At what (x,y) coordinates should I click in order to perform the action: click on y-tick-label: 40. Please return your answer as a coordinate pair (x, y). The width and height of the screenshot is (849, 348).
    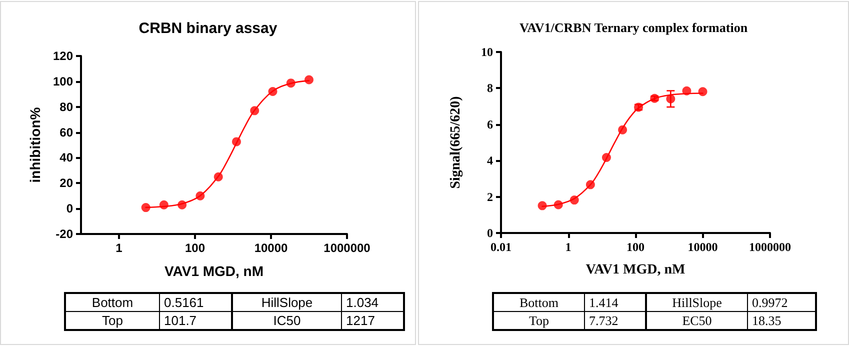
    Looking at the image, I should click on (67, 157).